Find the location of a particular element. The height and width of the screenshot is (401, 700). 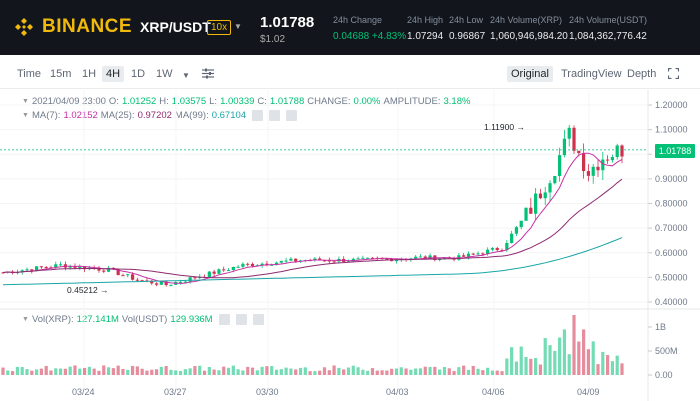

timeframe-15m: 15m is located at coordinates (61, 74).